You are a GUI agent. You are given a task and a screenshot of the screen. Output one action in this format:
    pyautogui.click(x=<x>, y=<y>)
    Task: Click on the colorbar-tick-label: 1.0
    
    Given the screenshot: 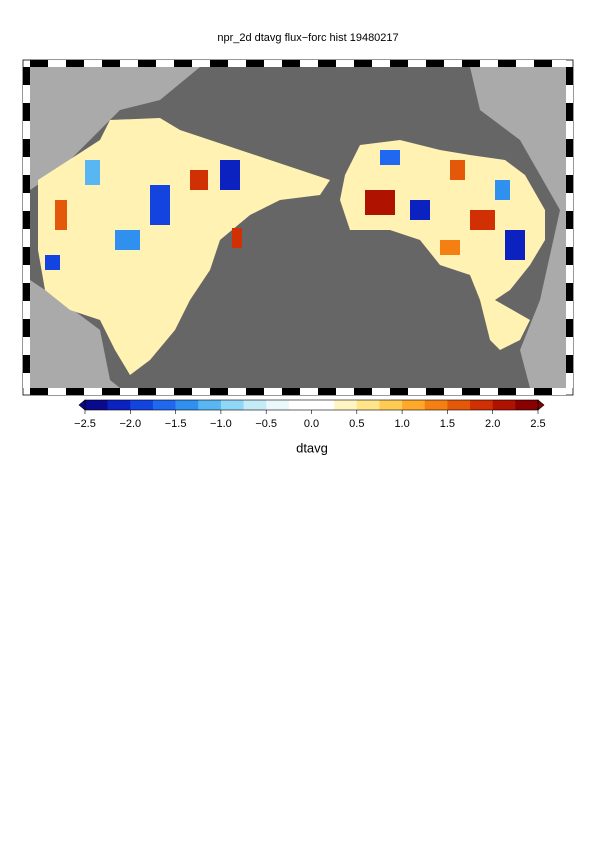 What is the action you would take?
    pyautogui.click(x=401, y=424)
    